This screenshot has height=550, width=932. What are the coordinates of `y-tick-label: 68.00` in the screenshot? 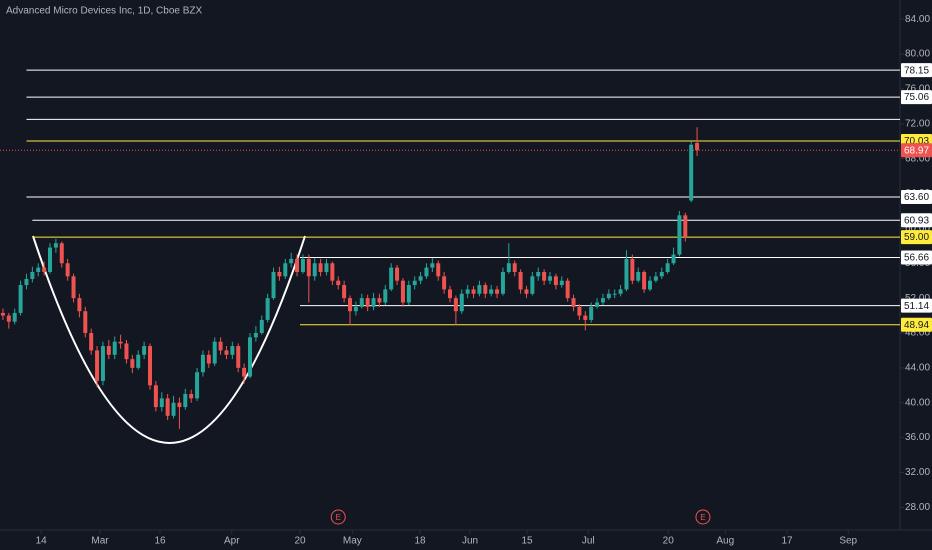 It's located at (917, 158).